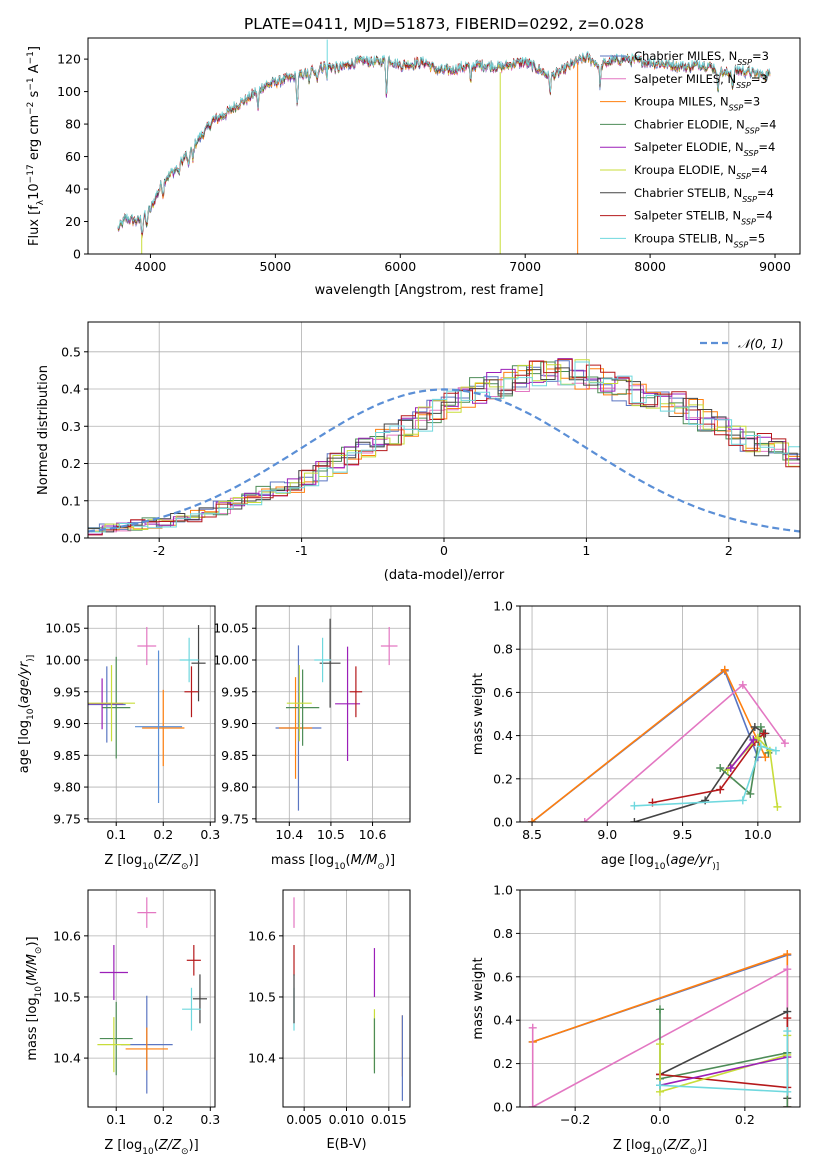 The image size is (819, 1170). I want to click on y-axis-label: Flux [fλ10−17 erg cm−2 s−1 A−1], so click(36, 146).